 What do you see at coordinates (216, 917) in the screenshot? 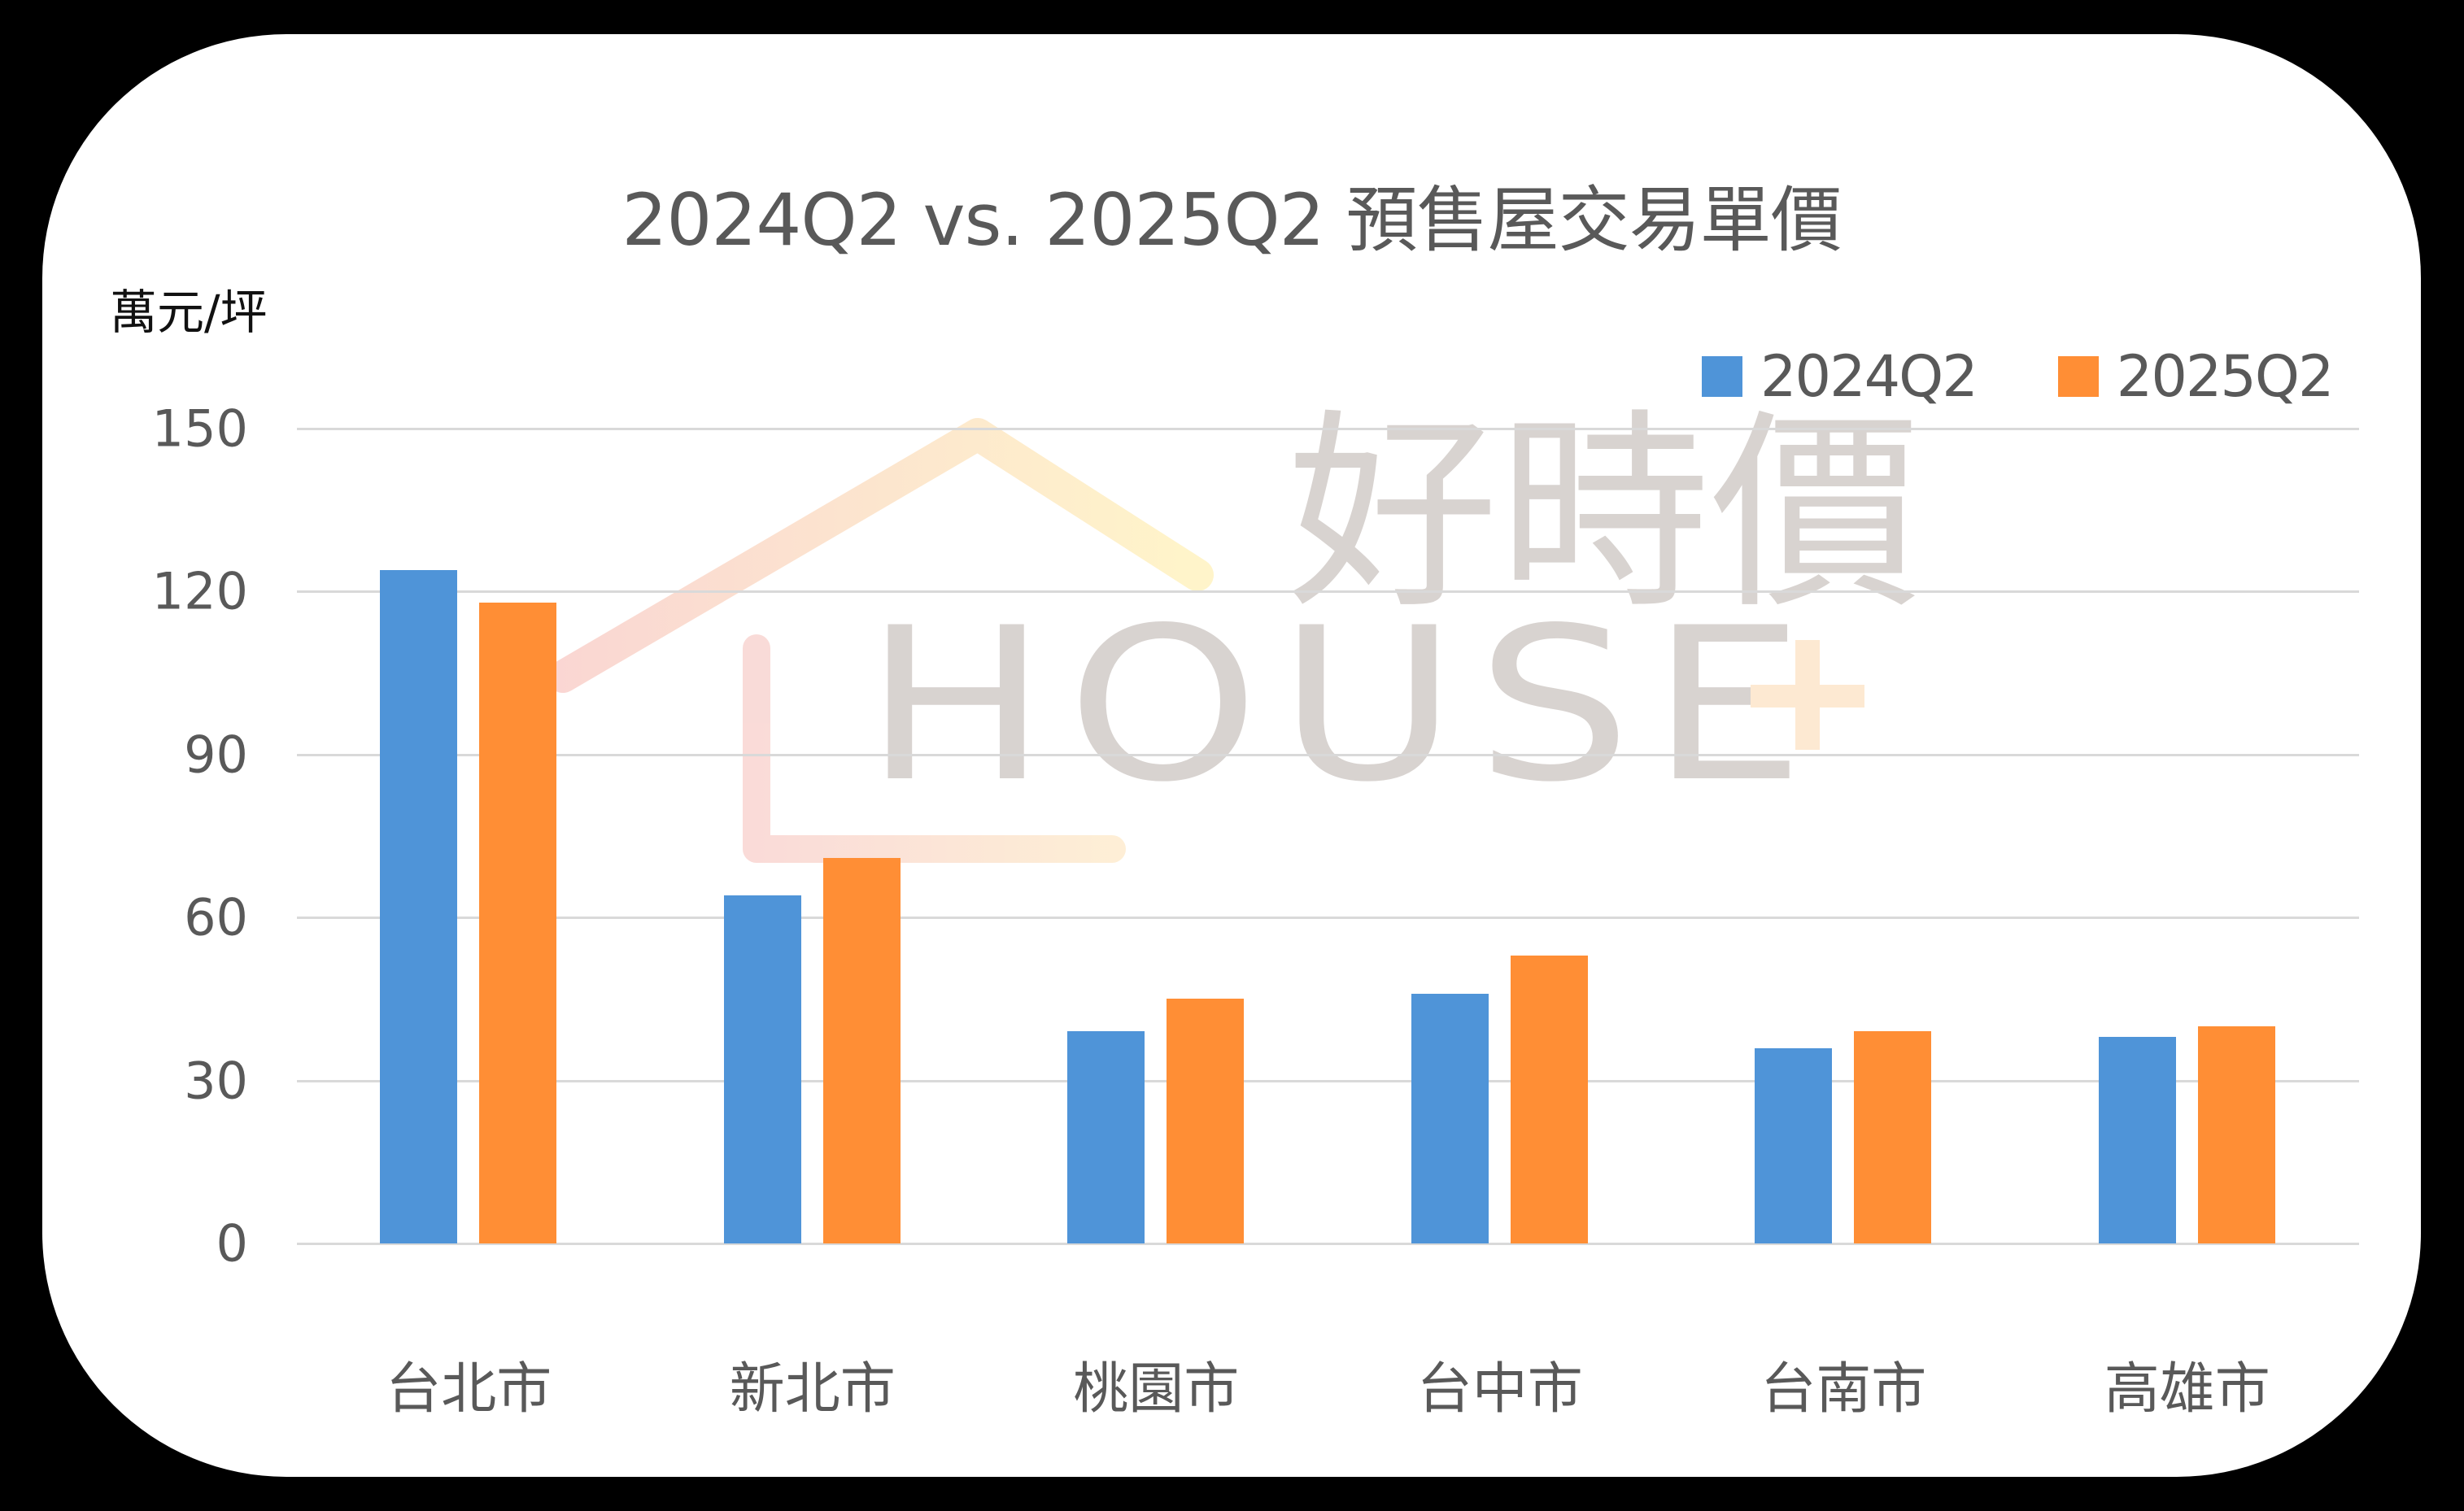
I see `y-tick-label: 60` at bounding box center [216, 917].